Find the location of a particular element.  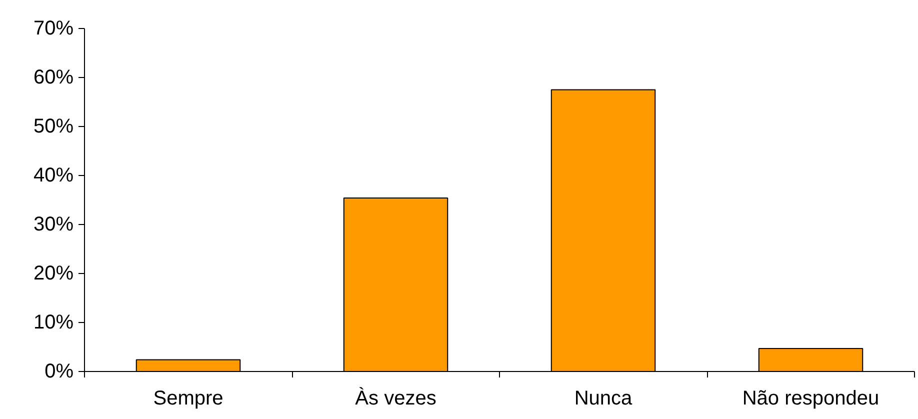

y-tick-label: 20% is located at coordinates (53, 273).